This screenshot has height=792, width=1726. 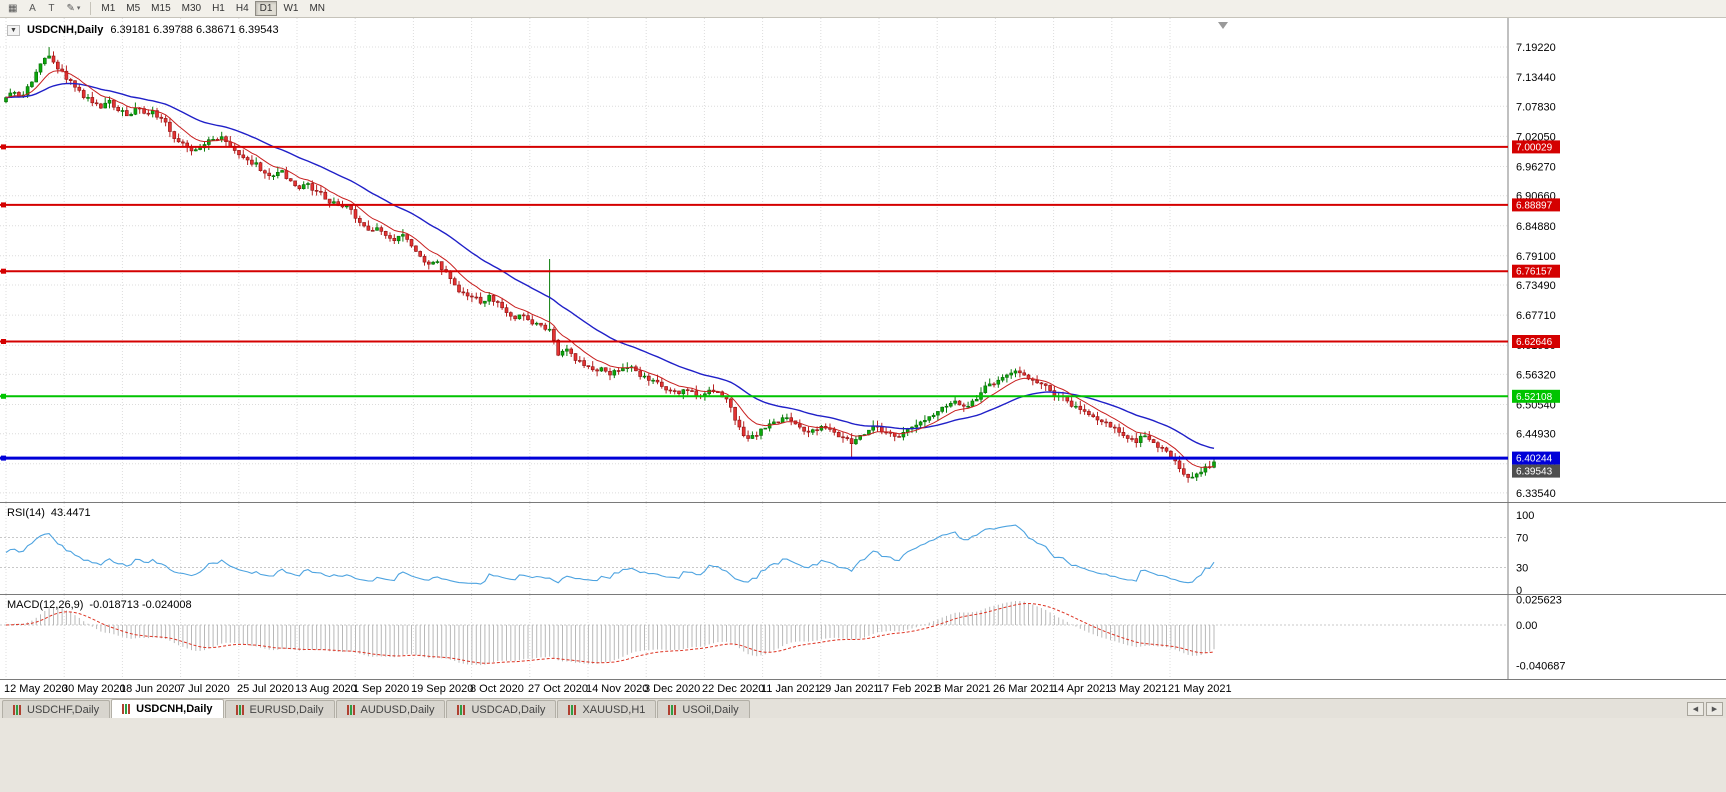 I want to click on date-label: 13 Aug 2020, so click(x=326, y=689).